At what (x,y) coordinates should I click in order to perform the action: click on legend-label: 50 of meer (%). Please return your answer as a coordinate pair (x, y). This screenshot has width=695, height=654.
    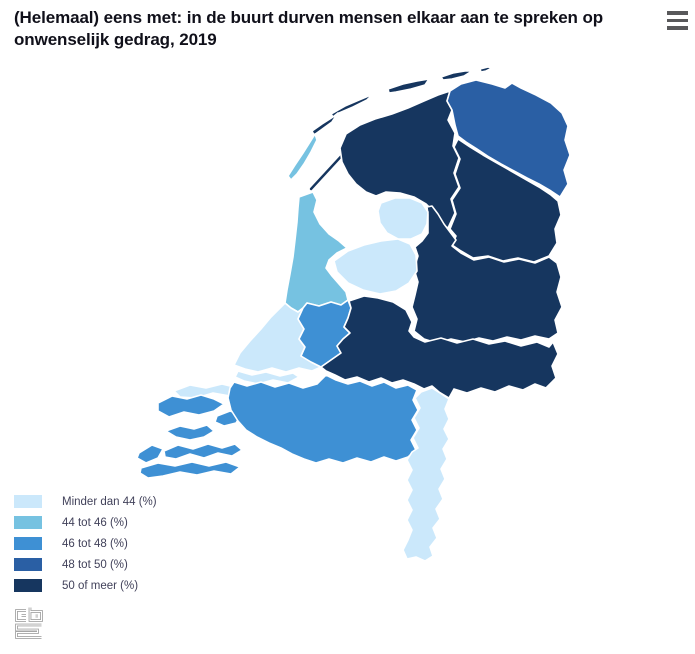
    Looking at the image, I should click on (100, 585).